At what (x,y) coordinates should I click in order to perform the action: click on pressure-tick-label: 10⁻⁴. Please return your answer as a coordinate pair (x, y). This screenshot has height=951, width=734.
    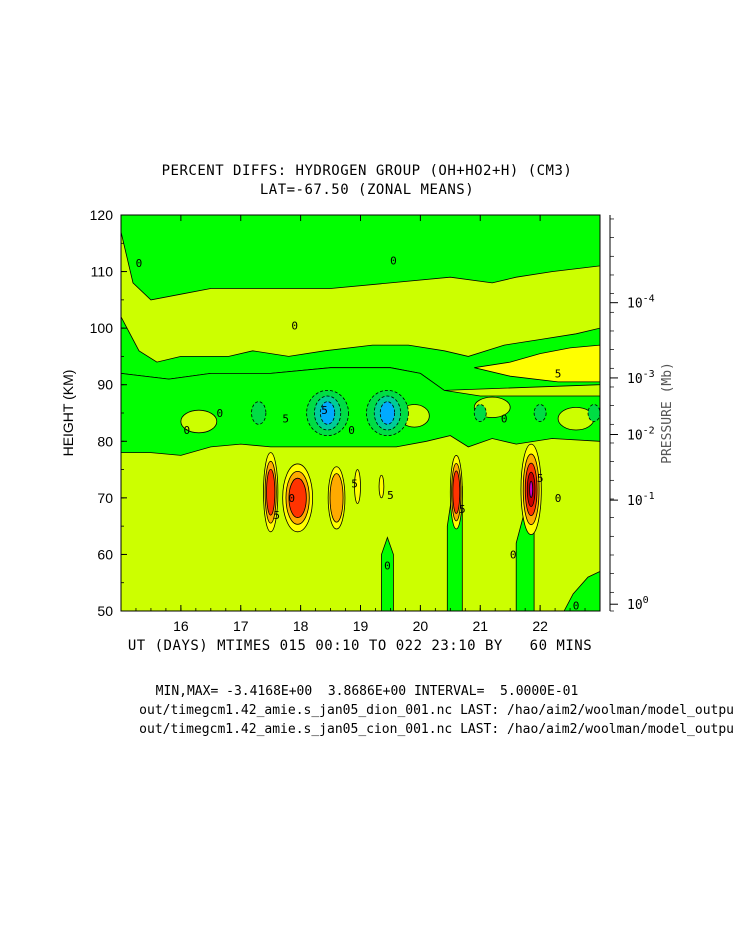
    Looking at the image, I should click on (641, 303).